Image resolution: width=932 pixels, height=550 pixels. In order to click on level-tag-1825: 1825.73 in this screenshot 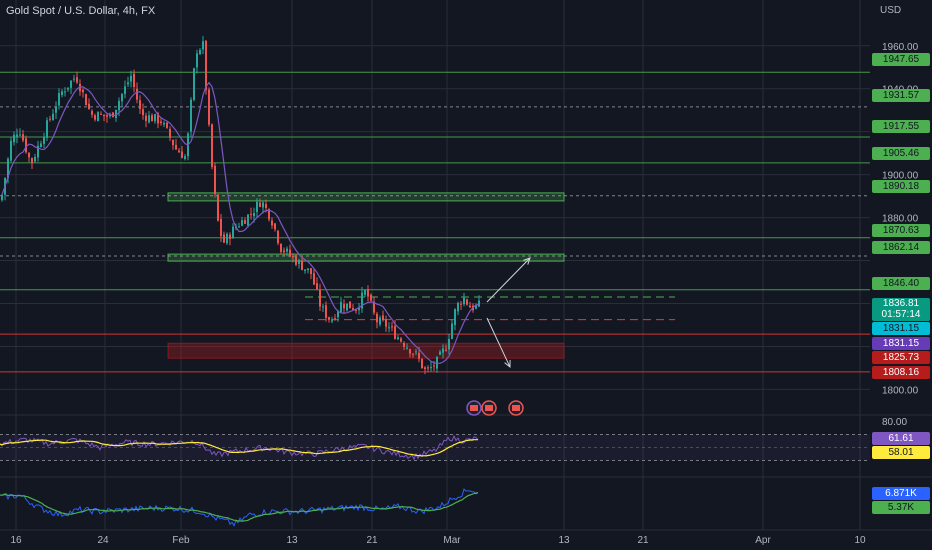, I will do `click(901, 357)`.